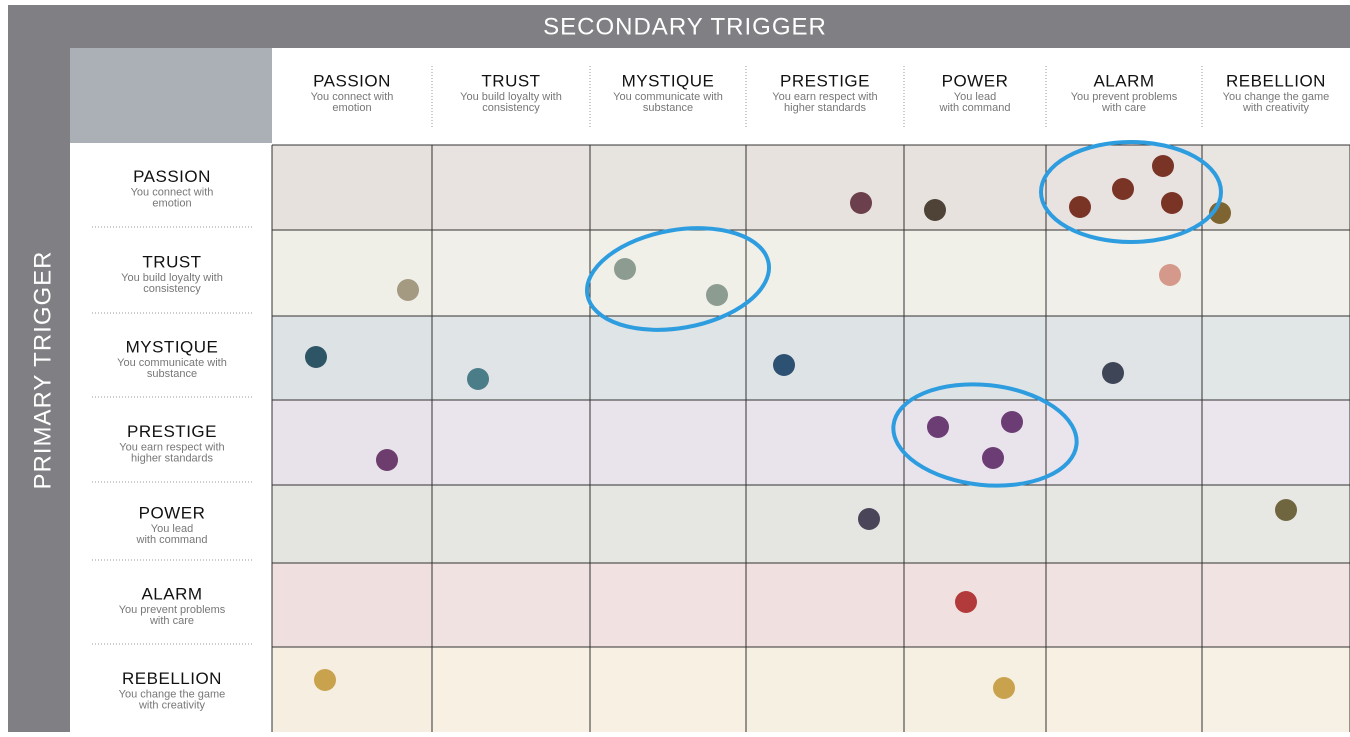  Describe the element at coordinates (1276, 80) in the screenshot. I see `column-name: REBELLION` at that location.